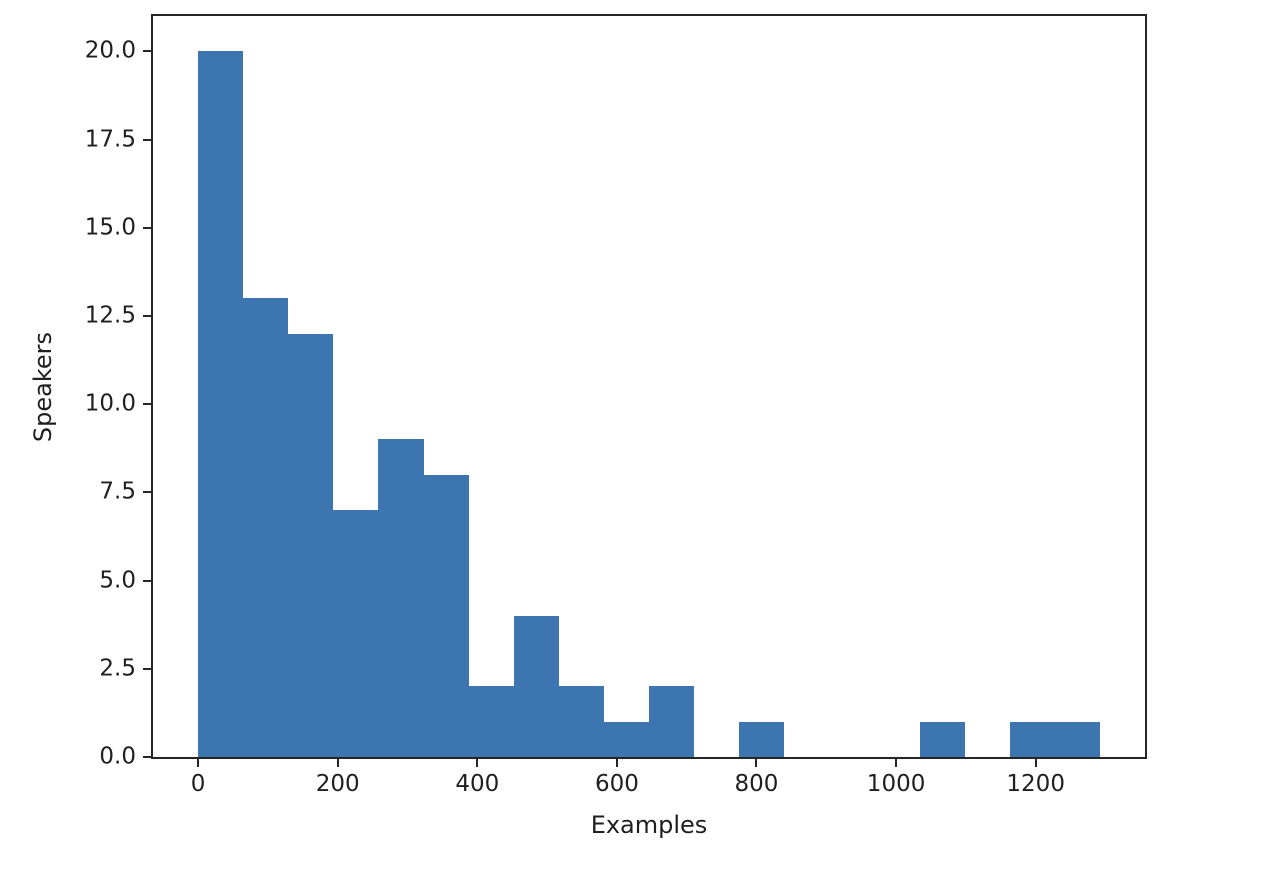 This screenshot has width=1270, height=874. Describe the element at coordinates (616, 784) in the screenshot. I see `x-tick-label: 600` at that location.